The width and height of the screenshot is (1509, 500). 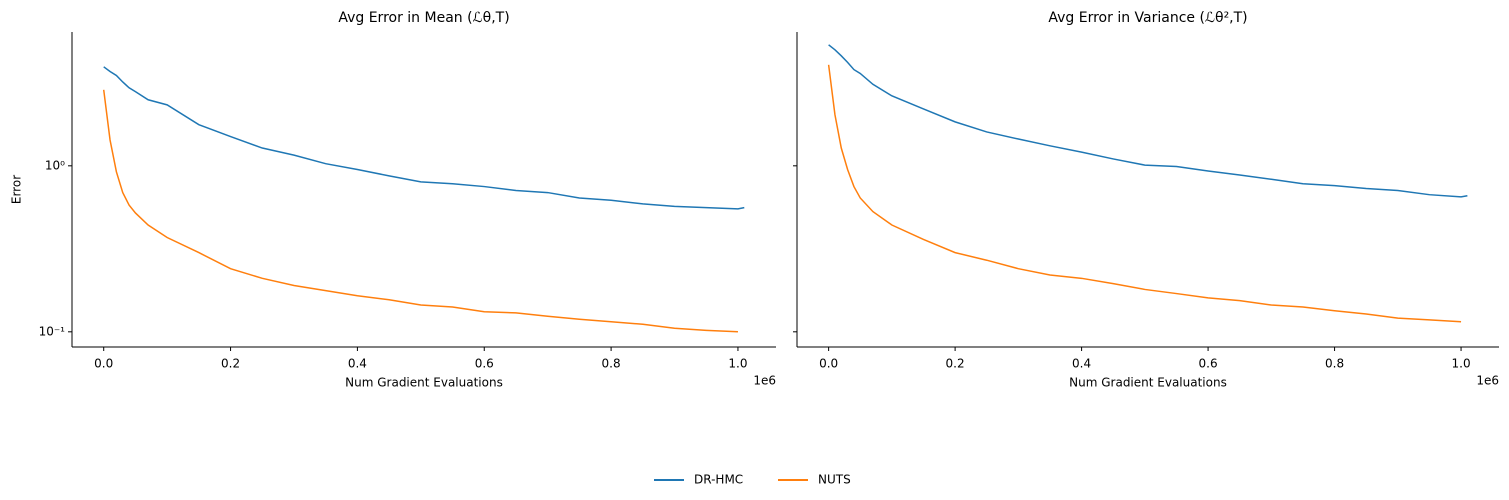 I want to click on y-axis-label: Error, so click(x=17, y=189).